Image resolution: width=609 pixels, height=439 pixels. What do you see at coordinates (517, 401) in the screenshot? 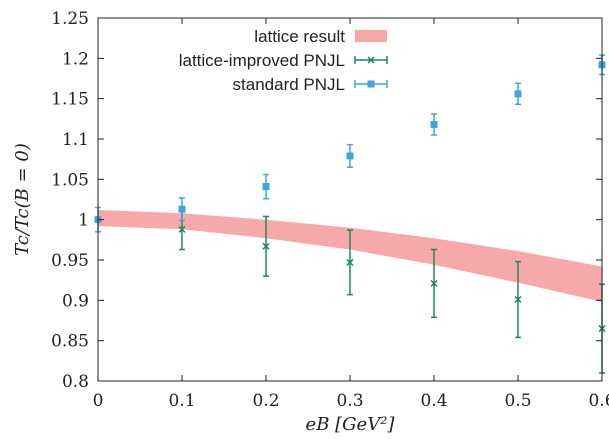
I see `x-tick-label: 0.5` at bounding box center [517, 401].